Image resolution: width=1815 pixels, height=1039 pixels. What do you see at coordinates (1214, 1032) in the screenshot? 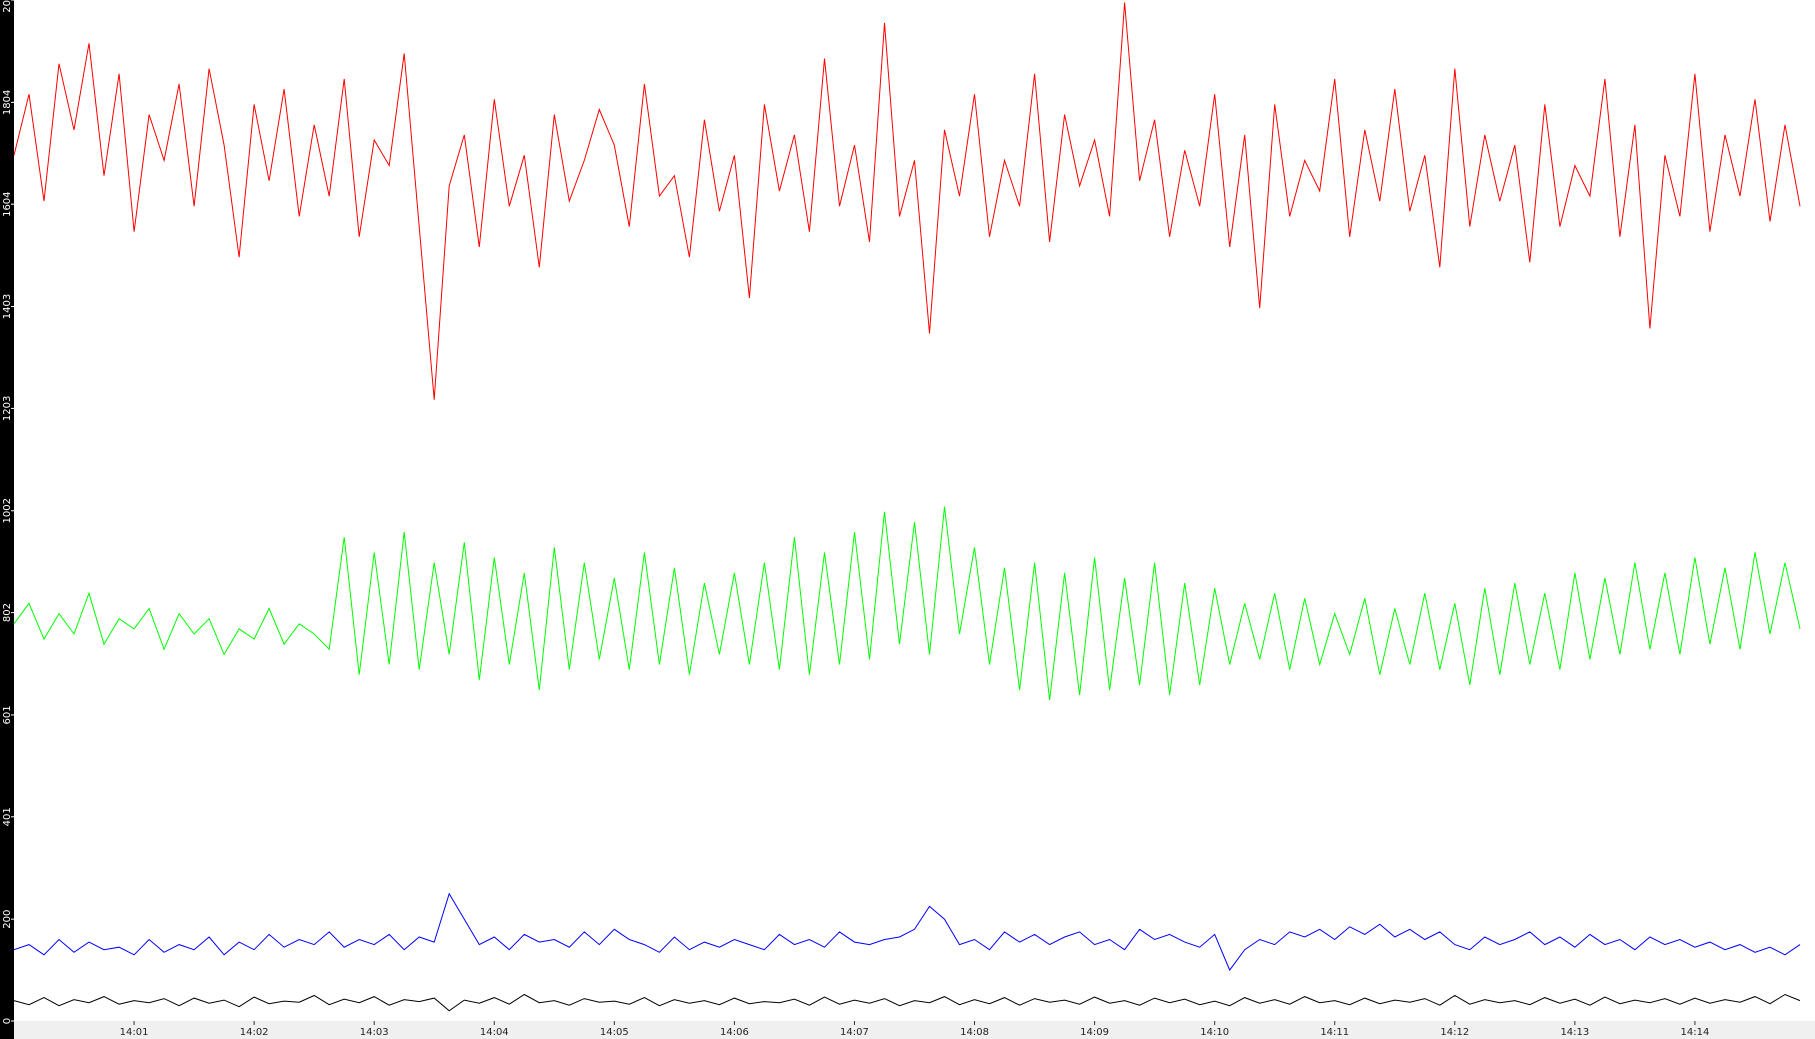
I see `x-tick-label: 14:10` at bounding box center [1214, 1032].